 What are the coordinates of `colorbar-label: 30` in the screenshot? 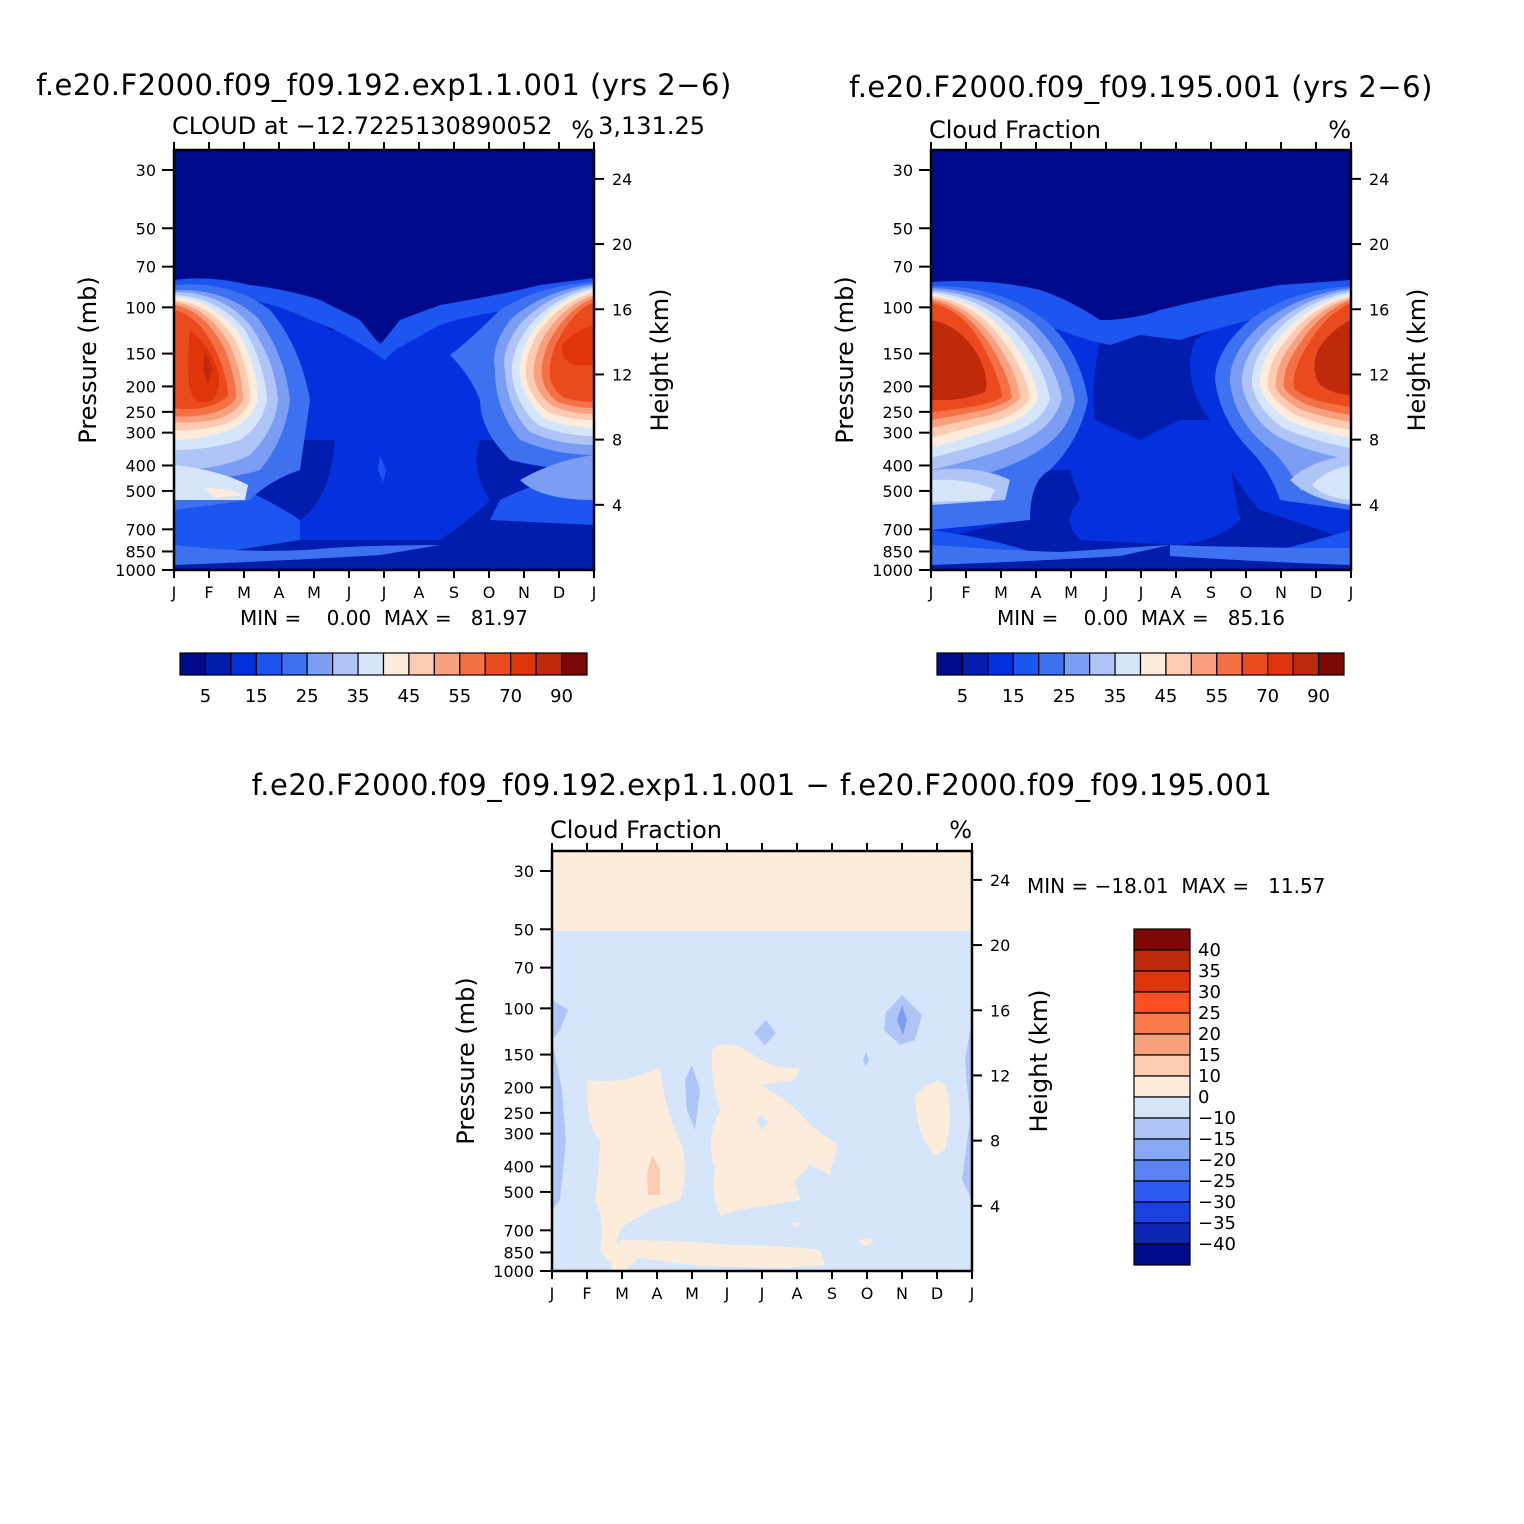 It's located at (1209, 992).